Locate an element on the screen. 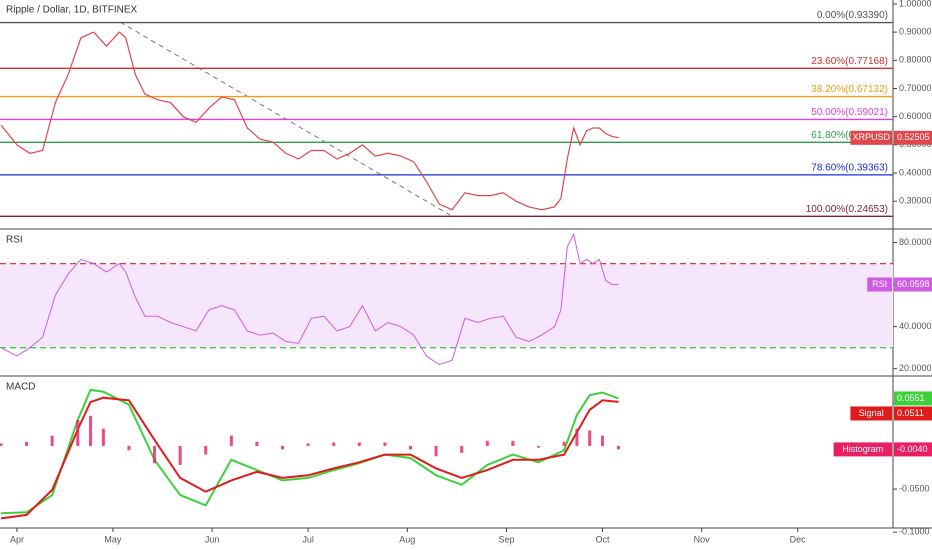 The image size is (932, 550). x-tick-label: Oct is located at coordinates (602, 539).